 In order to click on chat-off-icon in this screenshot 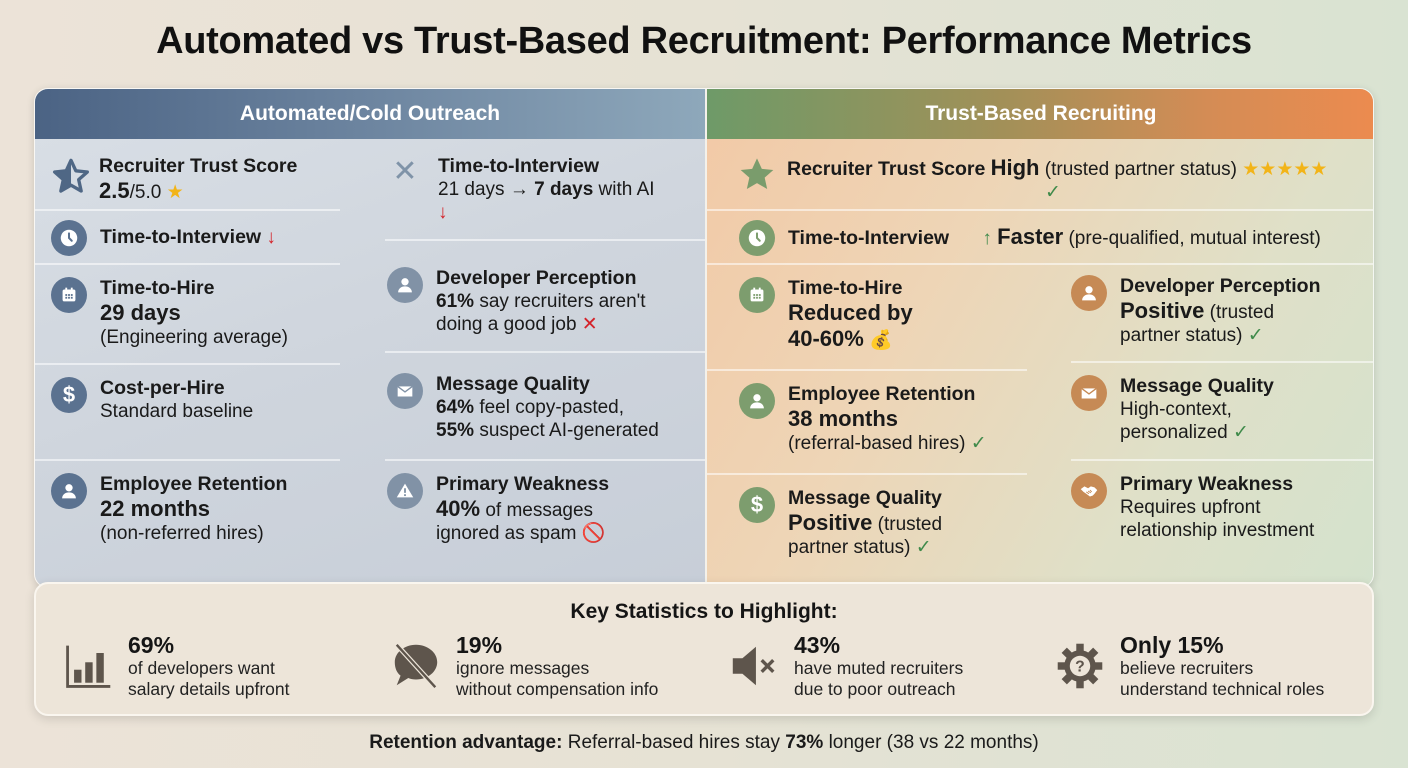, I will do `click(416, 666)`.